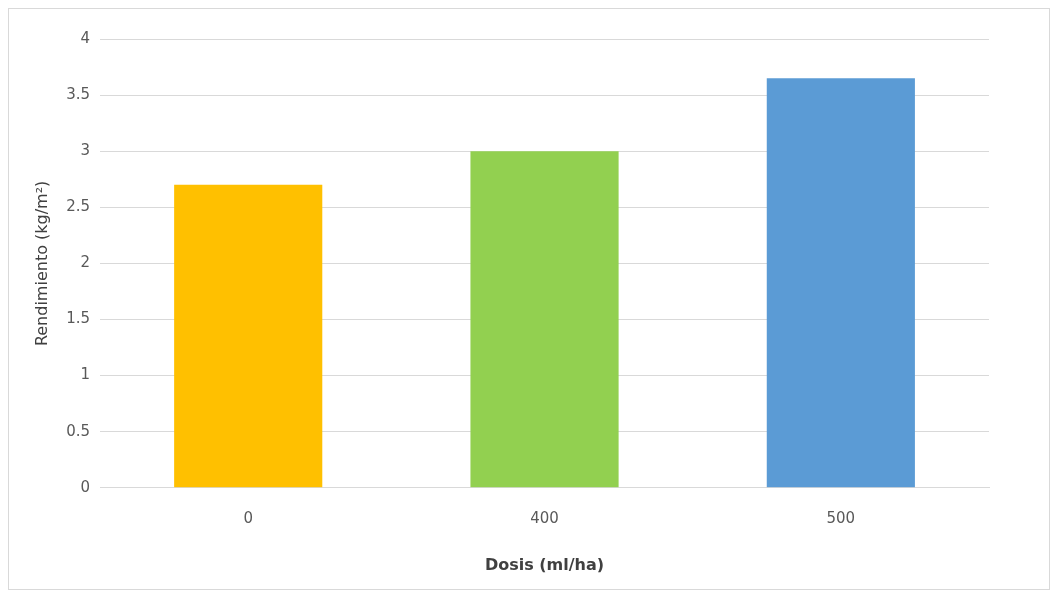  Describe the element at coordinates (85, 262) in the screenshot. I see `y-tick-label: 2` at that location.